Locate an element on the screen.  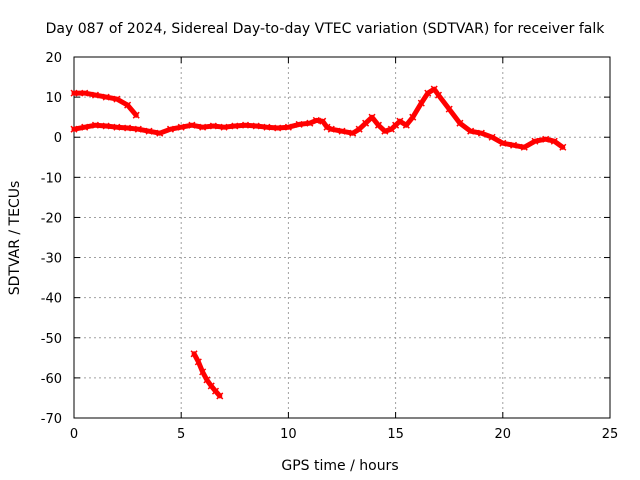
y-tick-label: 10 is located at coordinates (53, 98).